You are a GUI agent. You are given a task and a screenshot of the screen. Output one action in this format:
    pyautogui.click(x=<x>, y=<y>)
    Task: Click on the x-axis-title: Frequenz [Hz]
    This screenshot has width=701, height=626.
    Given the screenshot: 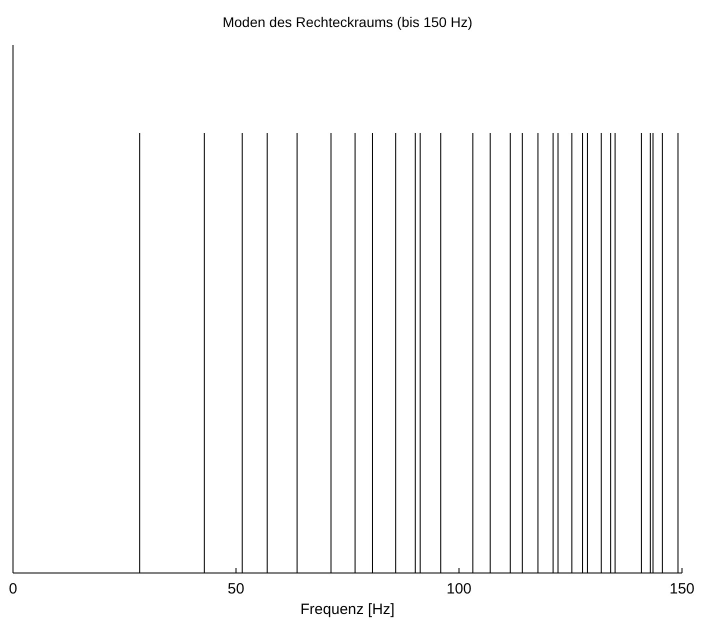 What is the action you would take?
    pyautogui.click(x=347, y=609)
    